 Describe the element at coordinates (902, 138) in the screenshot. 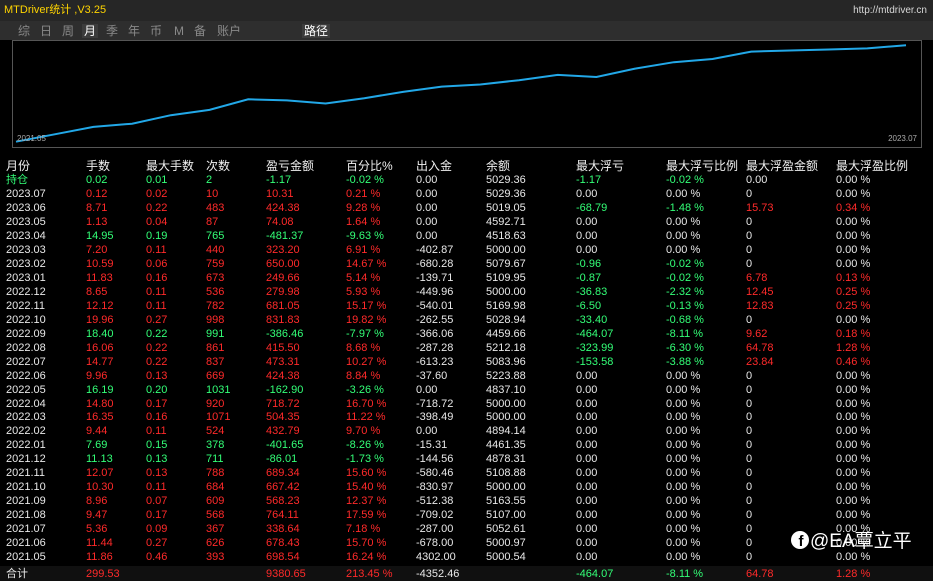

I see `chart-end-label: 2023.07` at that location.